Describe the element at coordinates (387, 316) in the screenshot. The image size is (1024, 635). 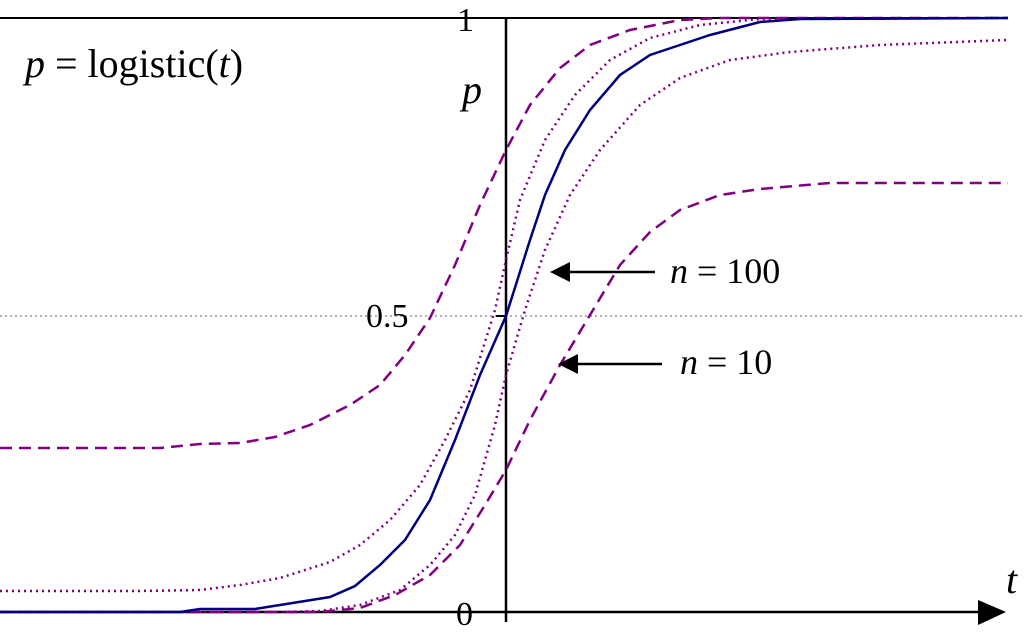
I see `y-tick-half: 0.5` at that location.